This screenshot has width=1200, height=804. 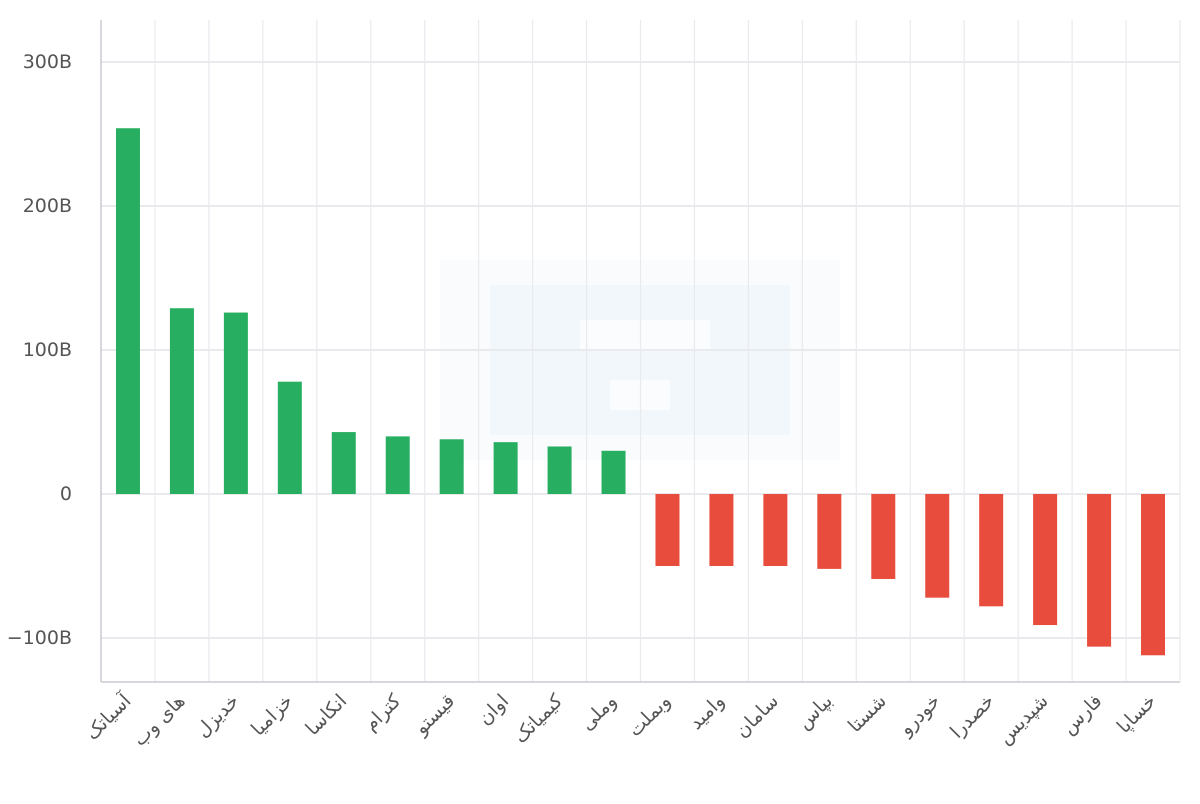 I want to click on x-tick-label: انکاسا, so click(x=326, y=715).